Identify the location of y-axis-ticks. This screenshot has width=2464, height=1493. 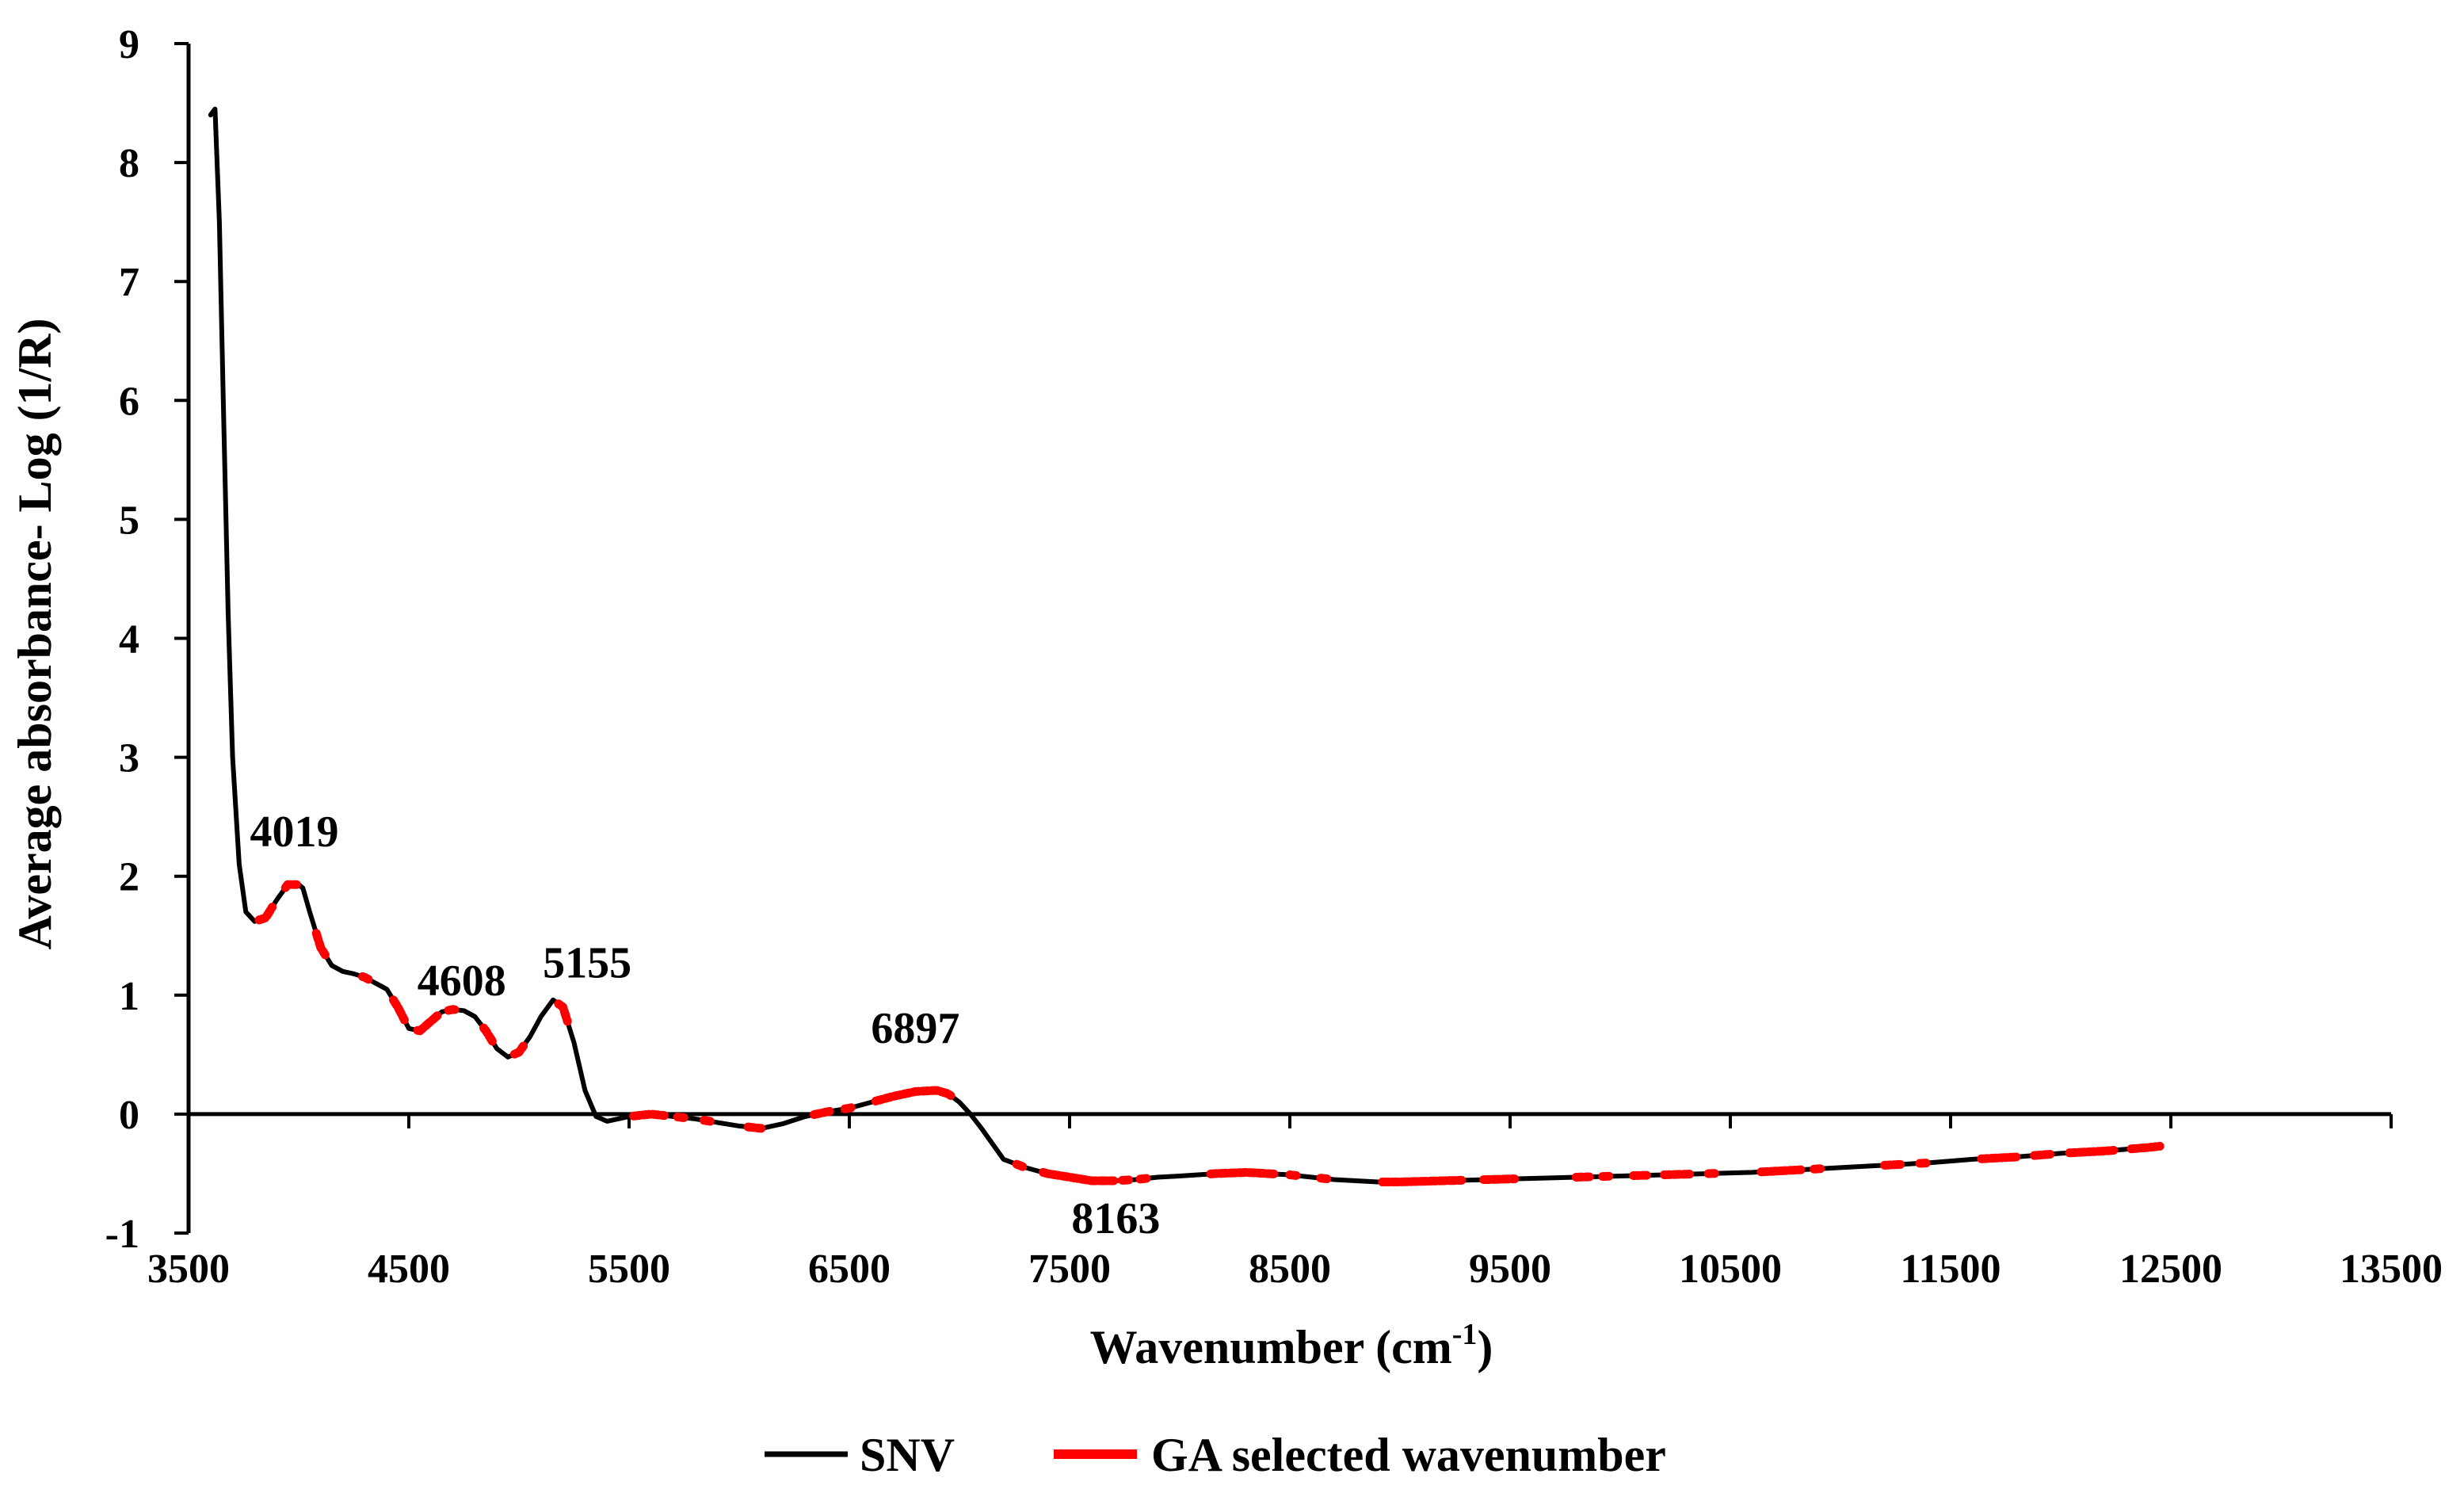
(181, 638).